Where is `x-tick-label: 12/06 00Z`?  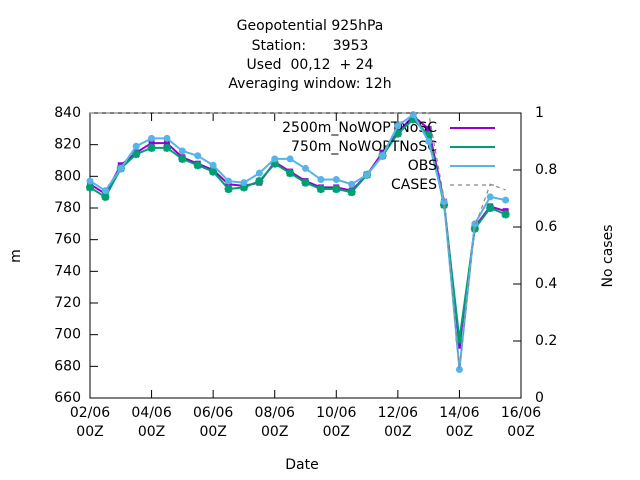 x-tick-label: 12/06 00Z is located at coordinates (398, 422).